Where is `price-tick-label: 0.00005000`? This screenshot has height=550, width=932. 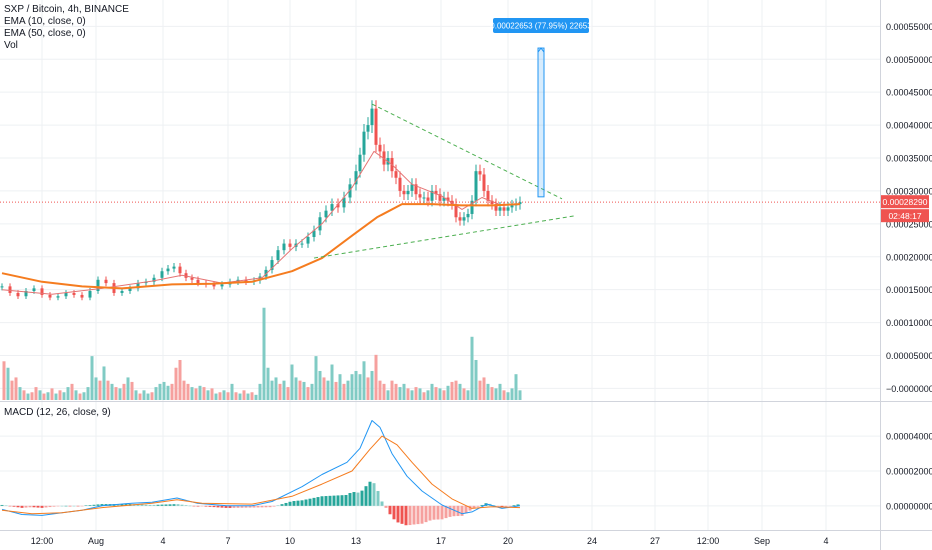
price-tick-label: 0.00005000 is located at coordinates (909, 356).